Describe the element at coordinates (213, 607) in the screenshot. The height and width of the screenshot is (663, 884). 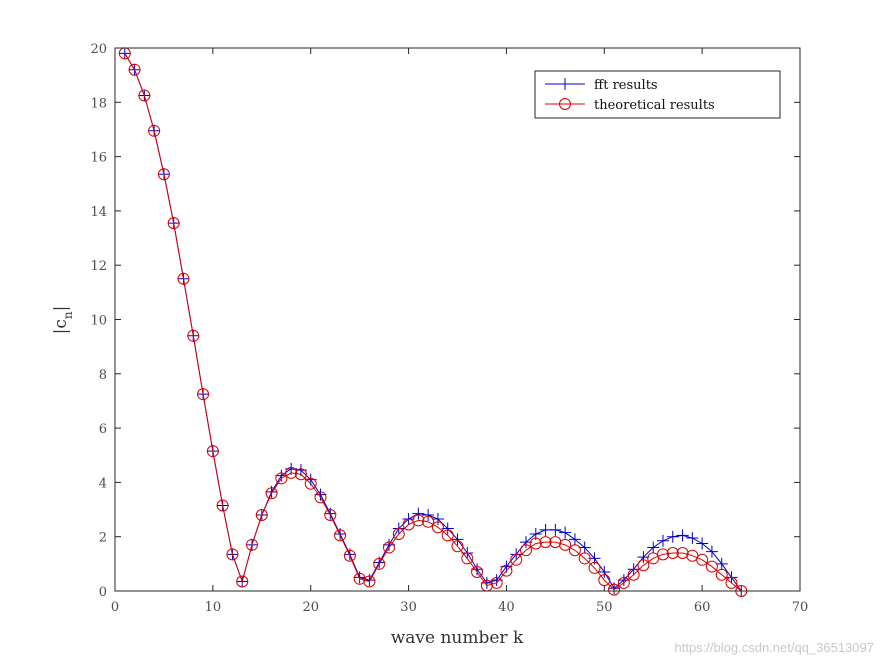
I see `x-tick-label: 10` at that location.